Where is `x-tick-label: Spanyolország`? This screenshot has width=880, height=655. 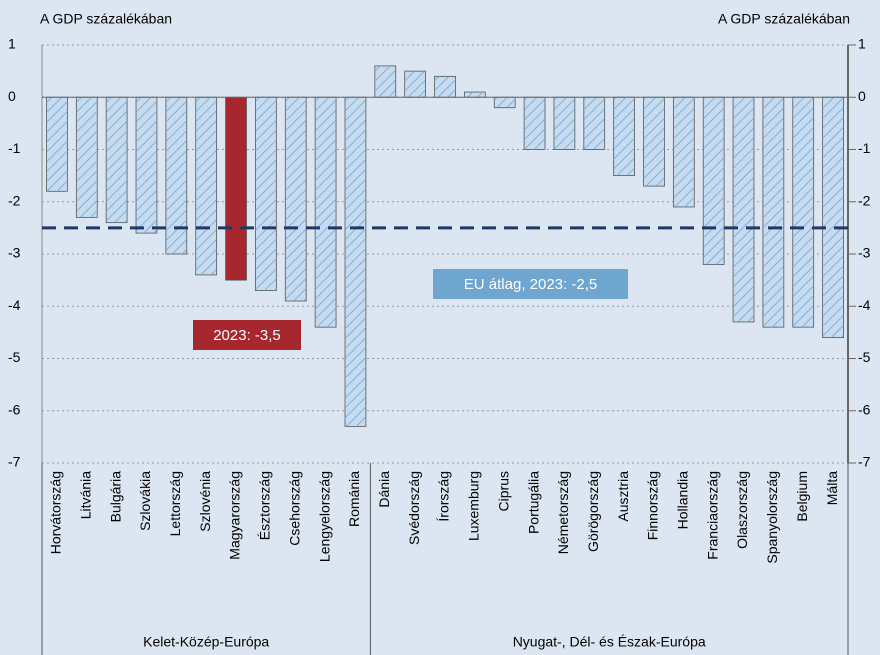
x-tick-label: Spanyolország is located at coordinates (772, 517).